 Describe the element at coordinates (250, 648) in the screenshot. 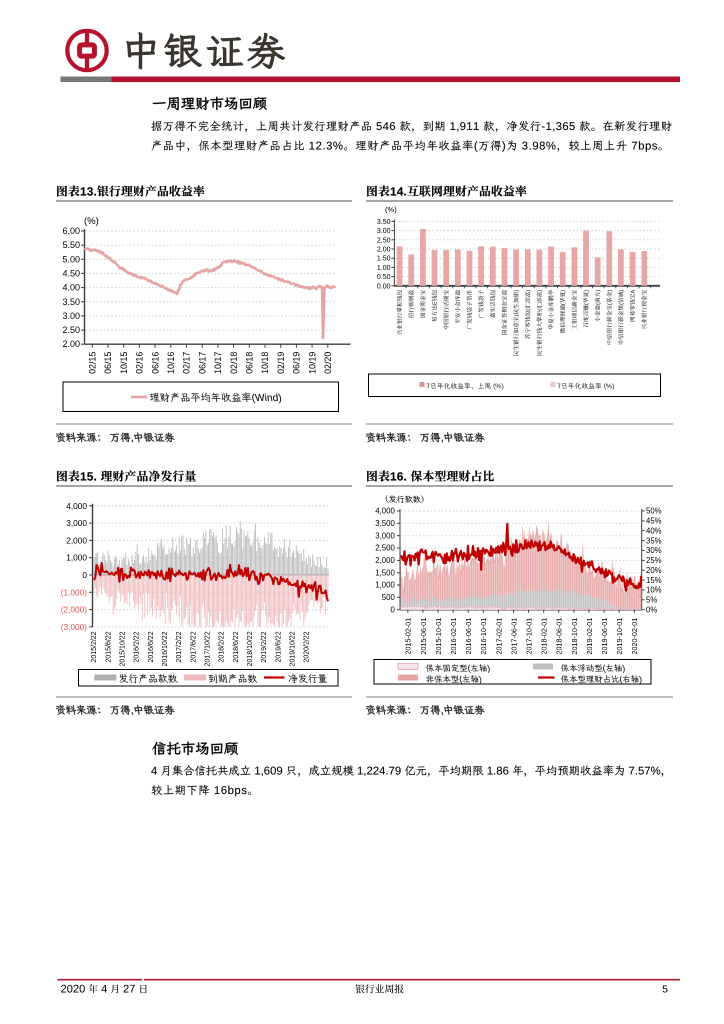

I see `svg-text: 2018/10/22` at that location.